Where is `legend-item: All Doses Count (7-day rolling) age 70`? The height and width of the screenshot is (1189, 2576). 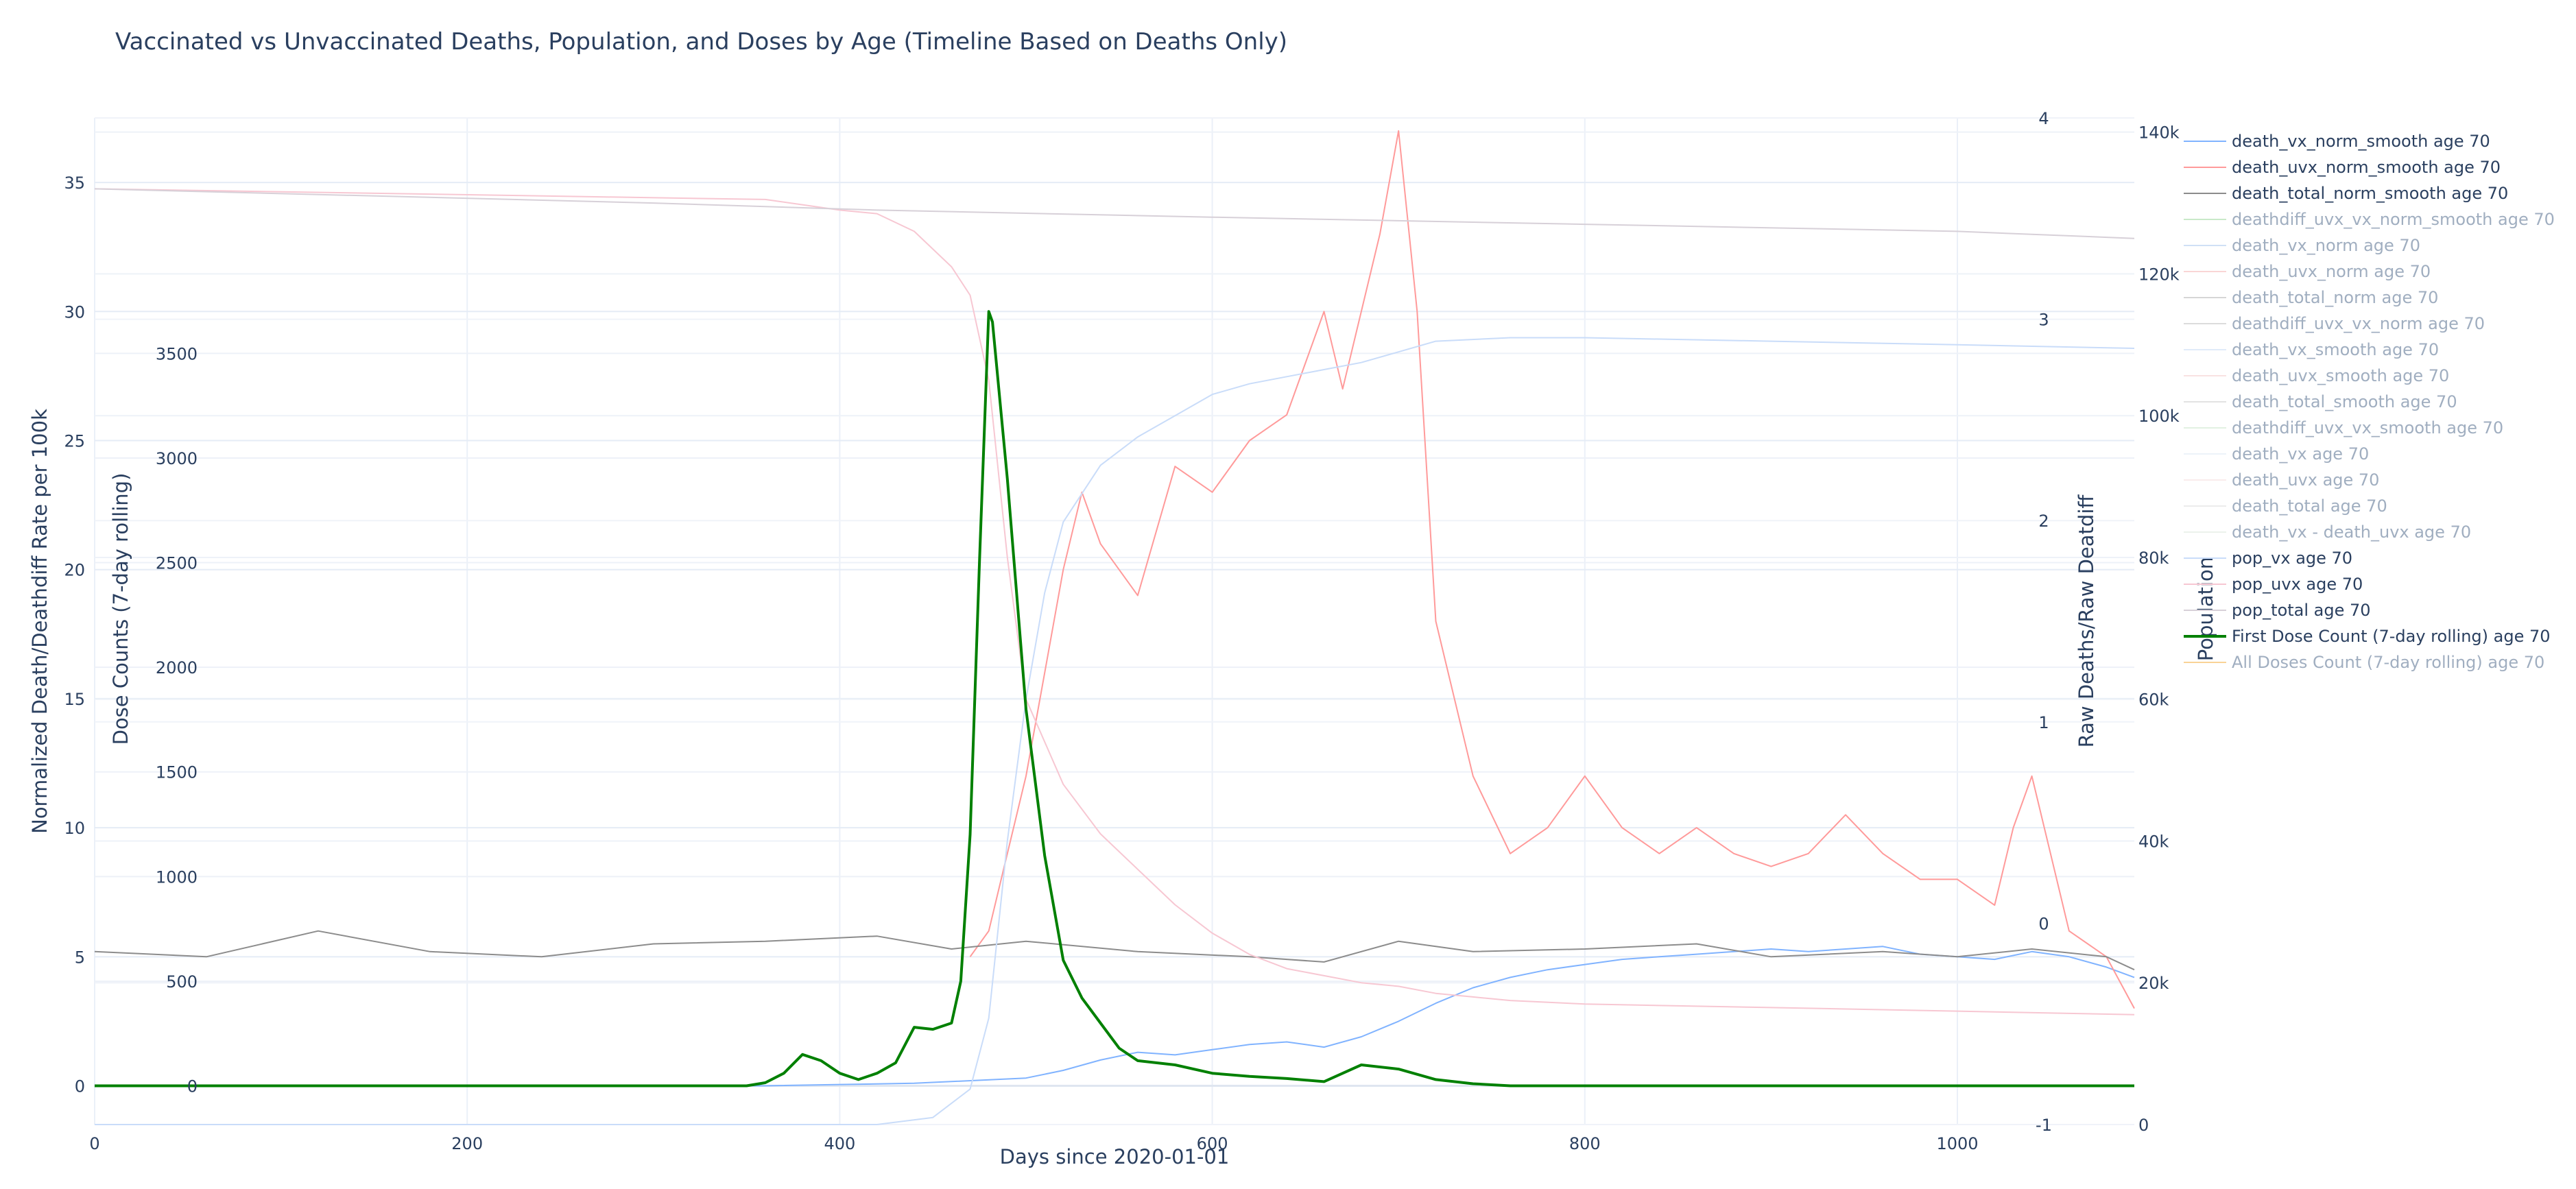 legend-item: All Doses Count (7-day rolling) age 70 is located at coordinates (2364, 662).